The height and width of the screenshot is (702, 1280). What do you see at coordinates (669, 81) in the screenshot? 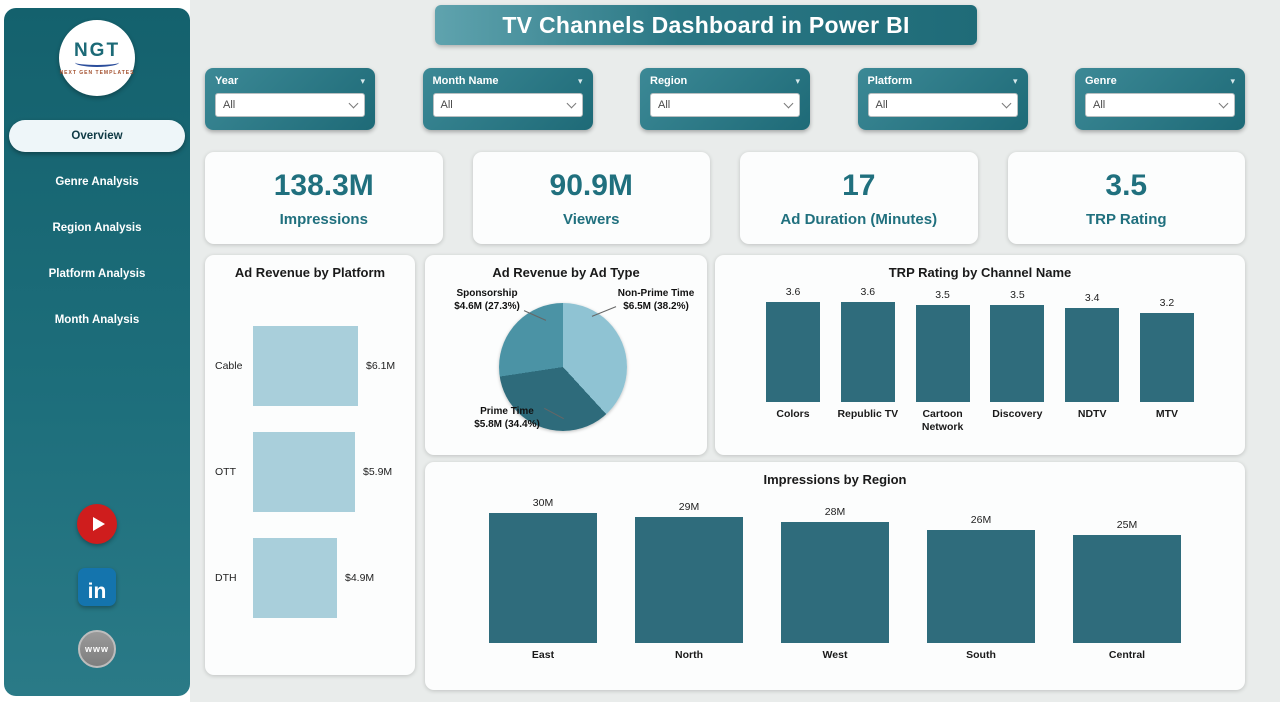
I see `filter-label: Region` at bounding box center [669, 81].